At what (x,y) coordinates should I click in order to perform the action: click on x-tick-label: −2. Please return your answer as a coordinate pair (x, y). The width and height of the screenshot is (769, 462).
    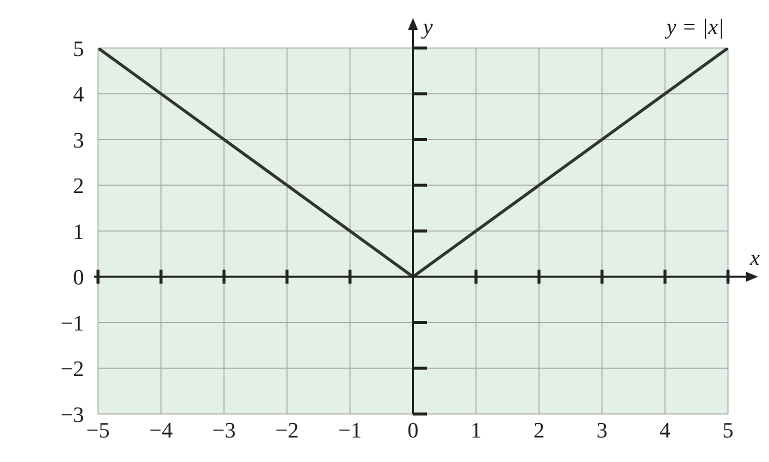
    Looking at the image, I should click on (287, 430).